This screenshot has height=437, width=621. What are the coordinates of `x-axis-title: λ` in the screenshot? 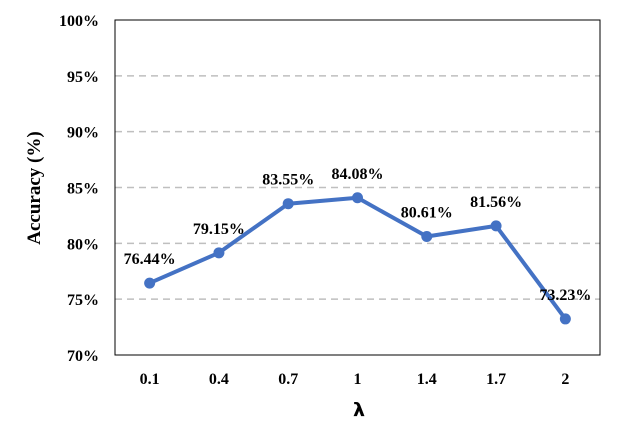 It's located at (359, 410).